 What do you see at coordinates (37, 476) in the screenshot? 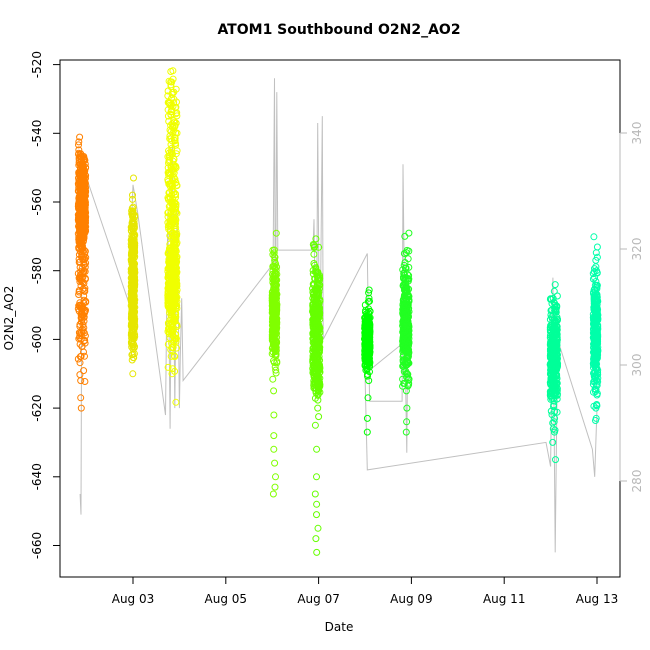
I see `y-tick-label: -640` at bounding box center [37, 476].